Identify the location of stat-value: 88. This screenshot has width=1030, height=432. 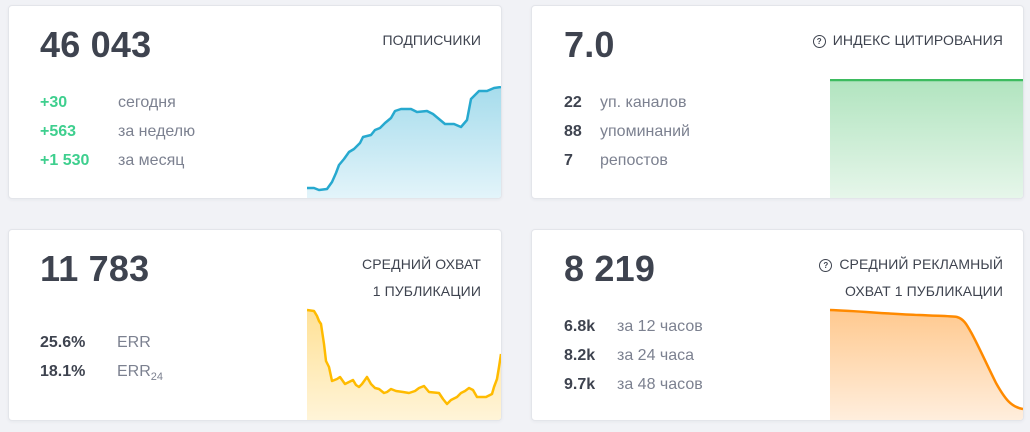
(573, 131).